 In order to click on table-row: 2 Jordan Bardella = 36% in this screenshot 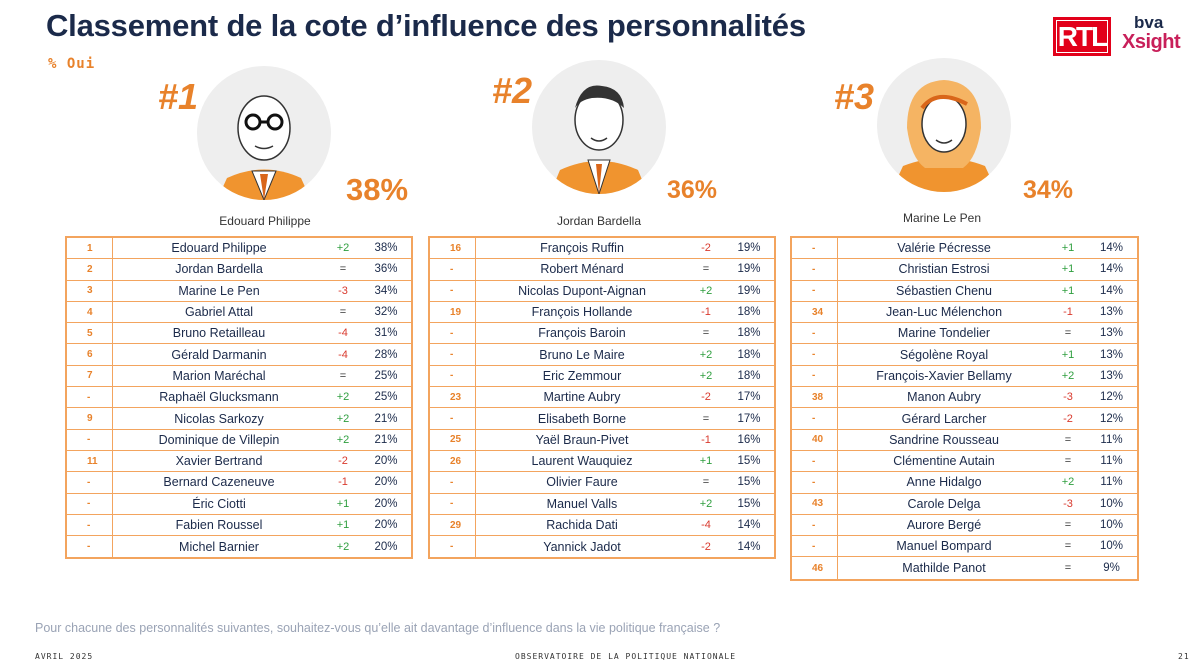, I will do `click(239, 270)`.